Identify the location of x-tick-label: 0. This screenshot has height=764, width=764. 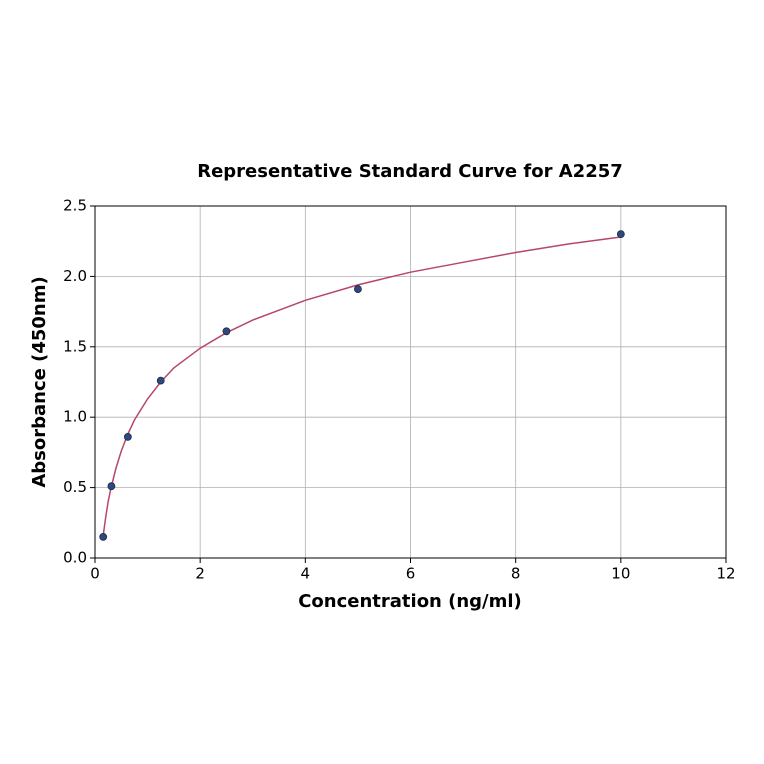
(95, 574).